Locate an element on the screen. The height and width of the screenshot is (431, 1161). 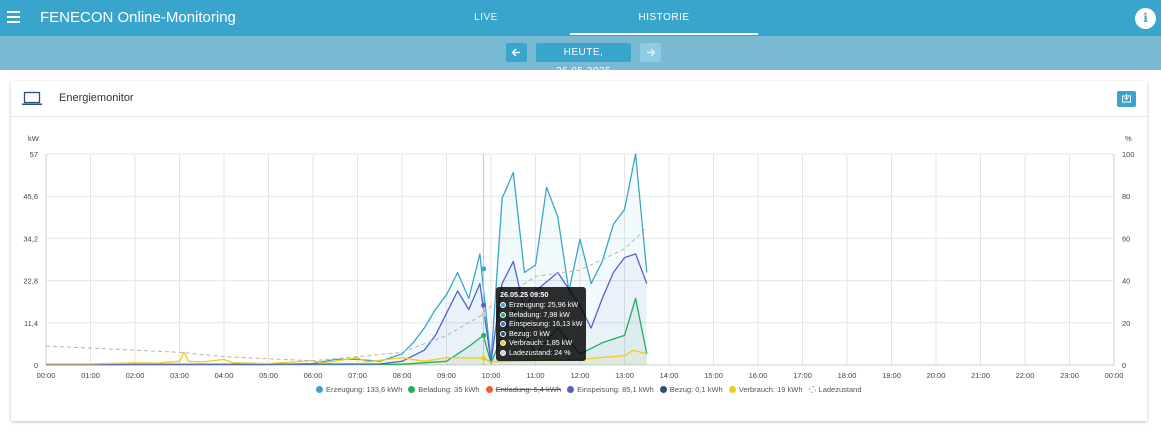
y-left-tick-label: 45,6 is located at coordinates (30, 196).